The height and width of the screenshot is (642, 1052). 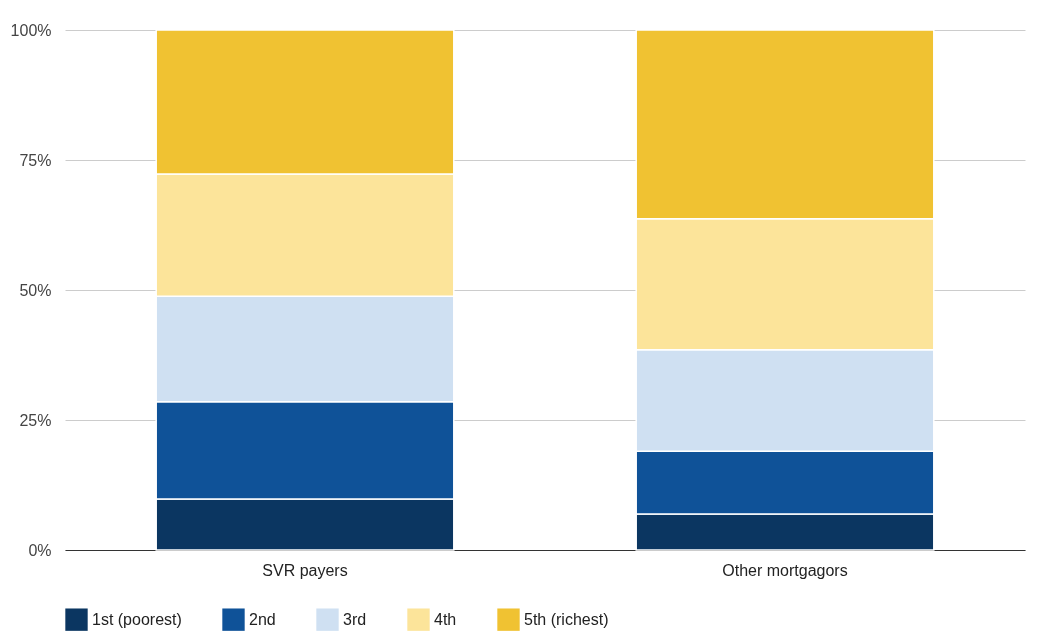 What do you see at coordinates (137, 619) in the screenshot?
I see `legend-label: 1st (poorest)` at bounding box center [137, 619].